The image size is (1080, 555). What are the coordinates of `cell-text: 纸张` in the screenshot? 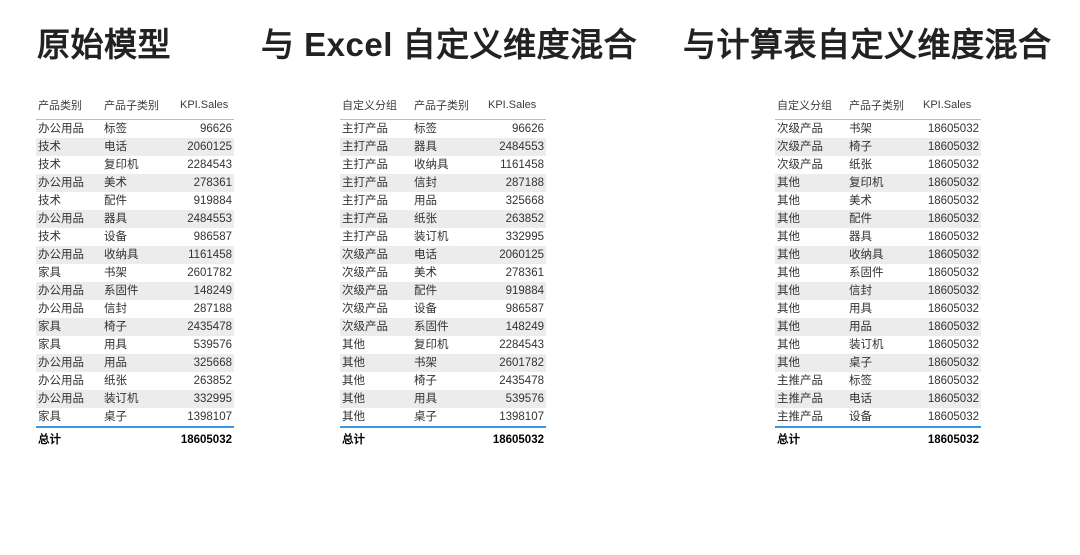 It's located at (115, 381).